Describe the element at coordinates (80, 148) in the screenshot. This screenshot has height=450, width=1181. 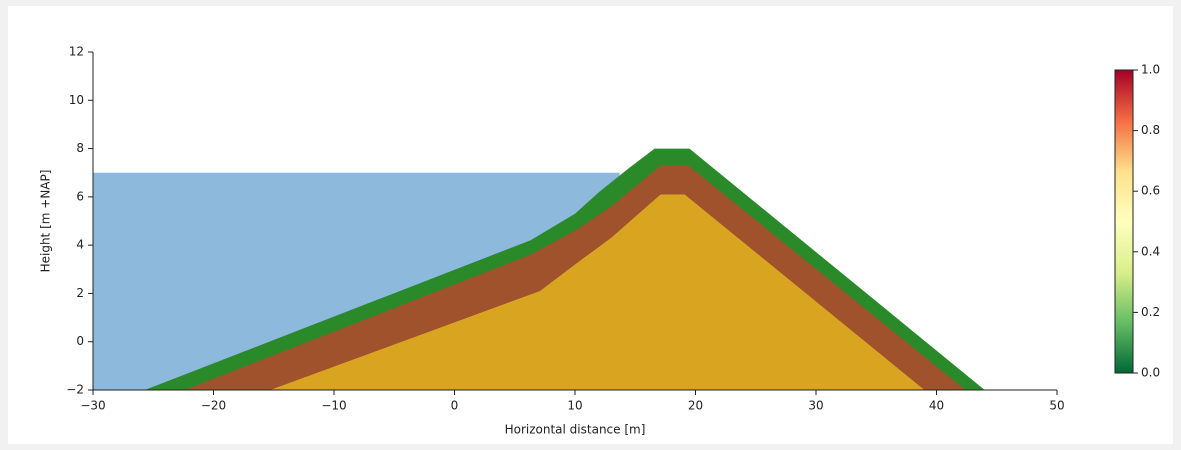
I see `y-tick-label: 8` at that location.